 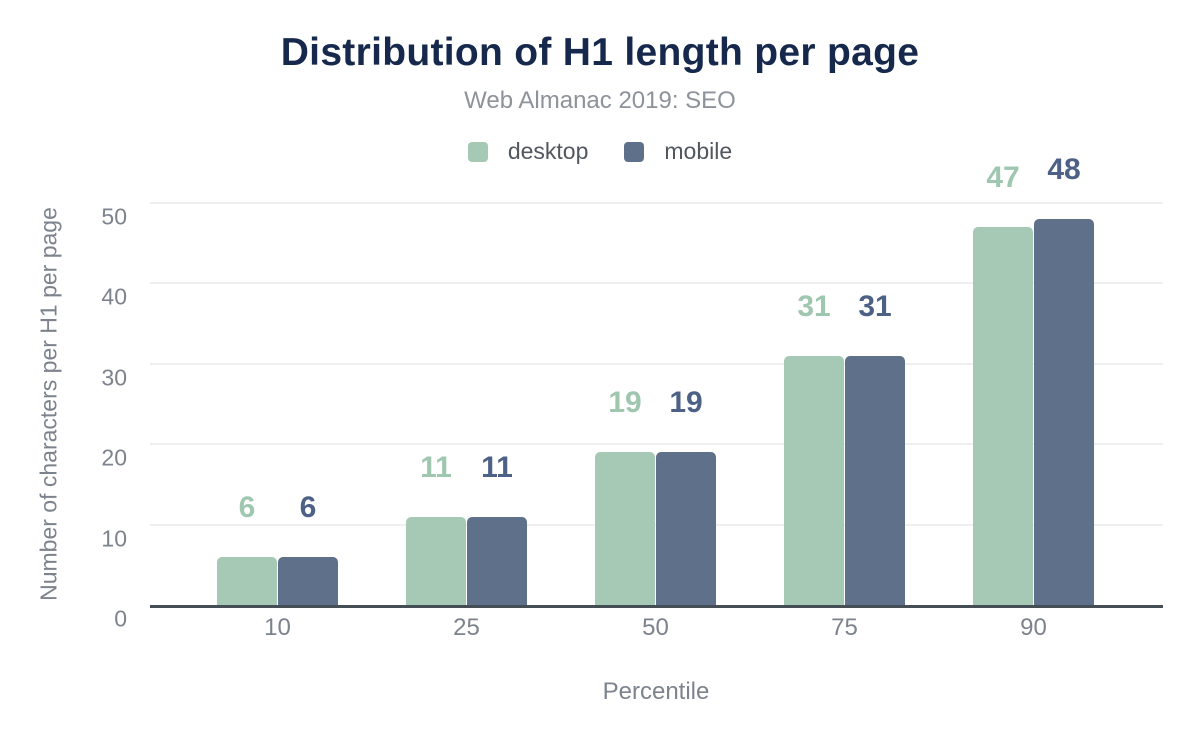 What do you see at coordinates (625, 403) in the screenshot?
I see `bar-value-label-desktop-p50: 19` at bounding box center [625, 403].